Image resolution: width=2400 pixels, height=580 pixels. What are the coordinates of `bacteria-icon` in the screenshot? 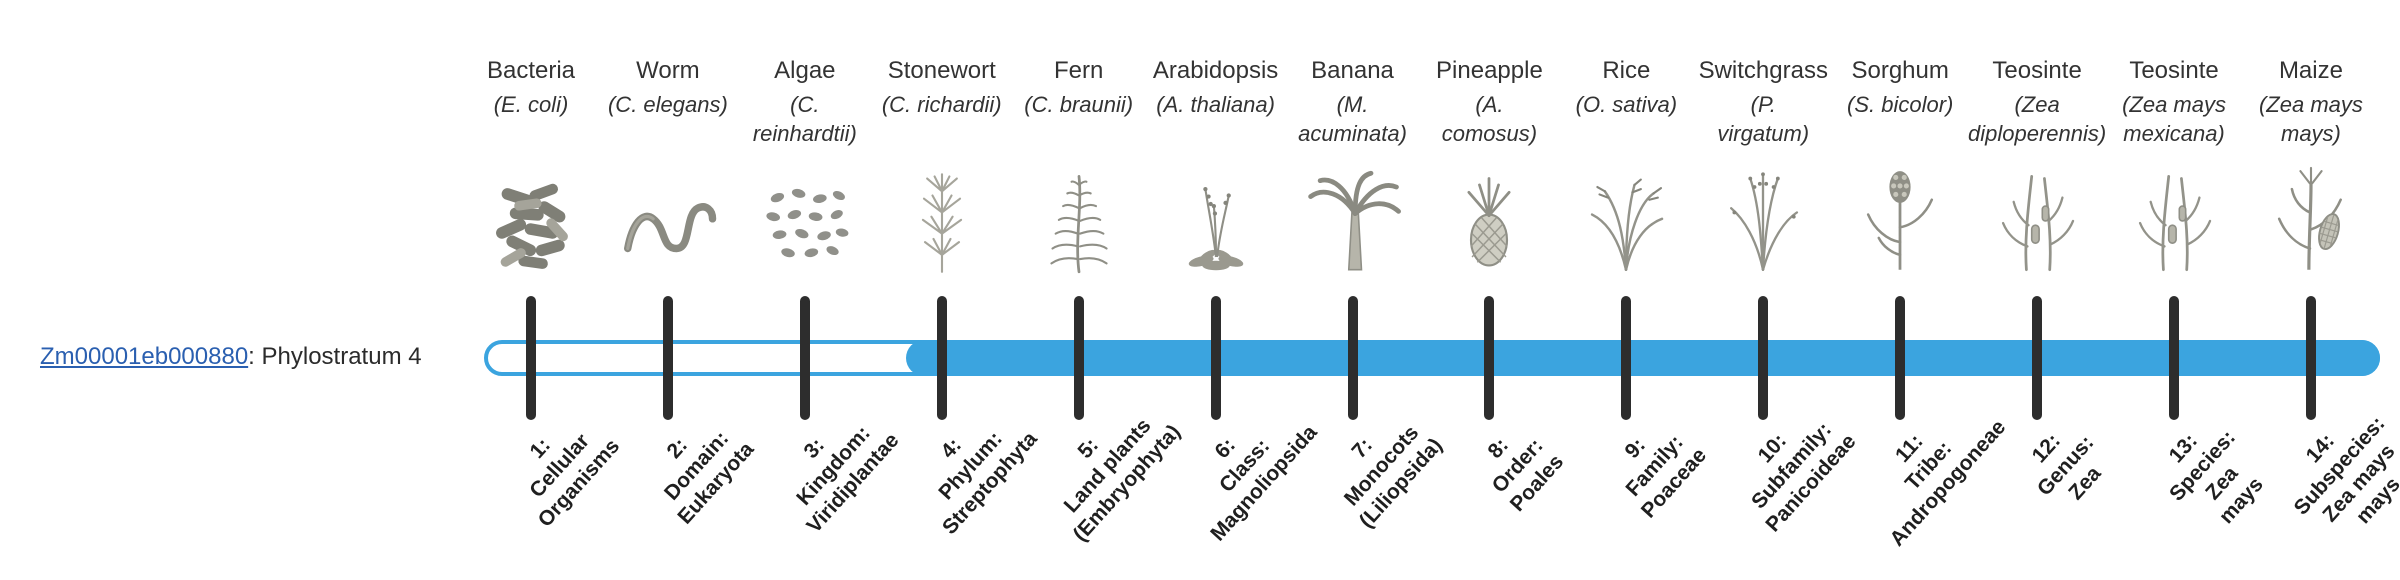 It's located at (531, 217).